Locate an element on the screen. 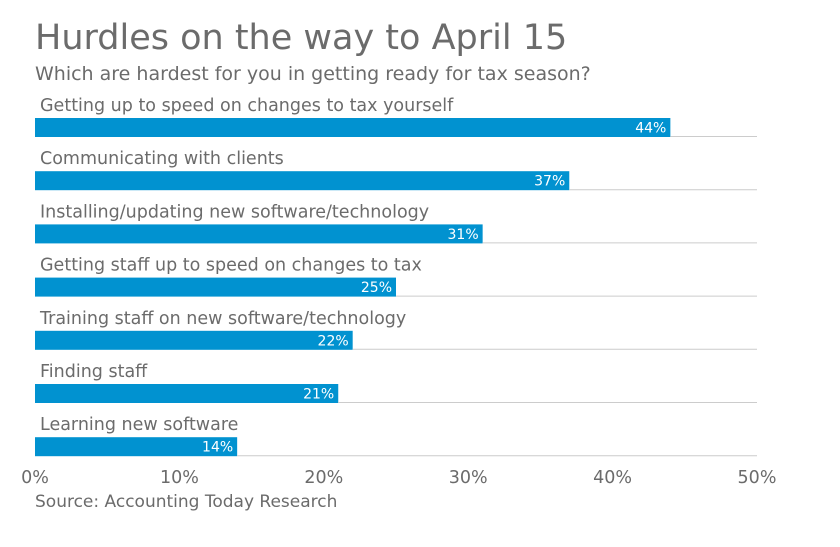  bar-row: Learning new software 14% is located at coordinates (396, 436).